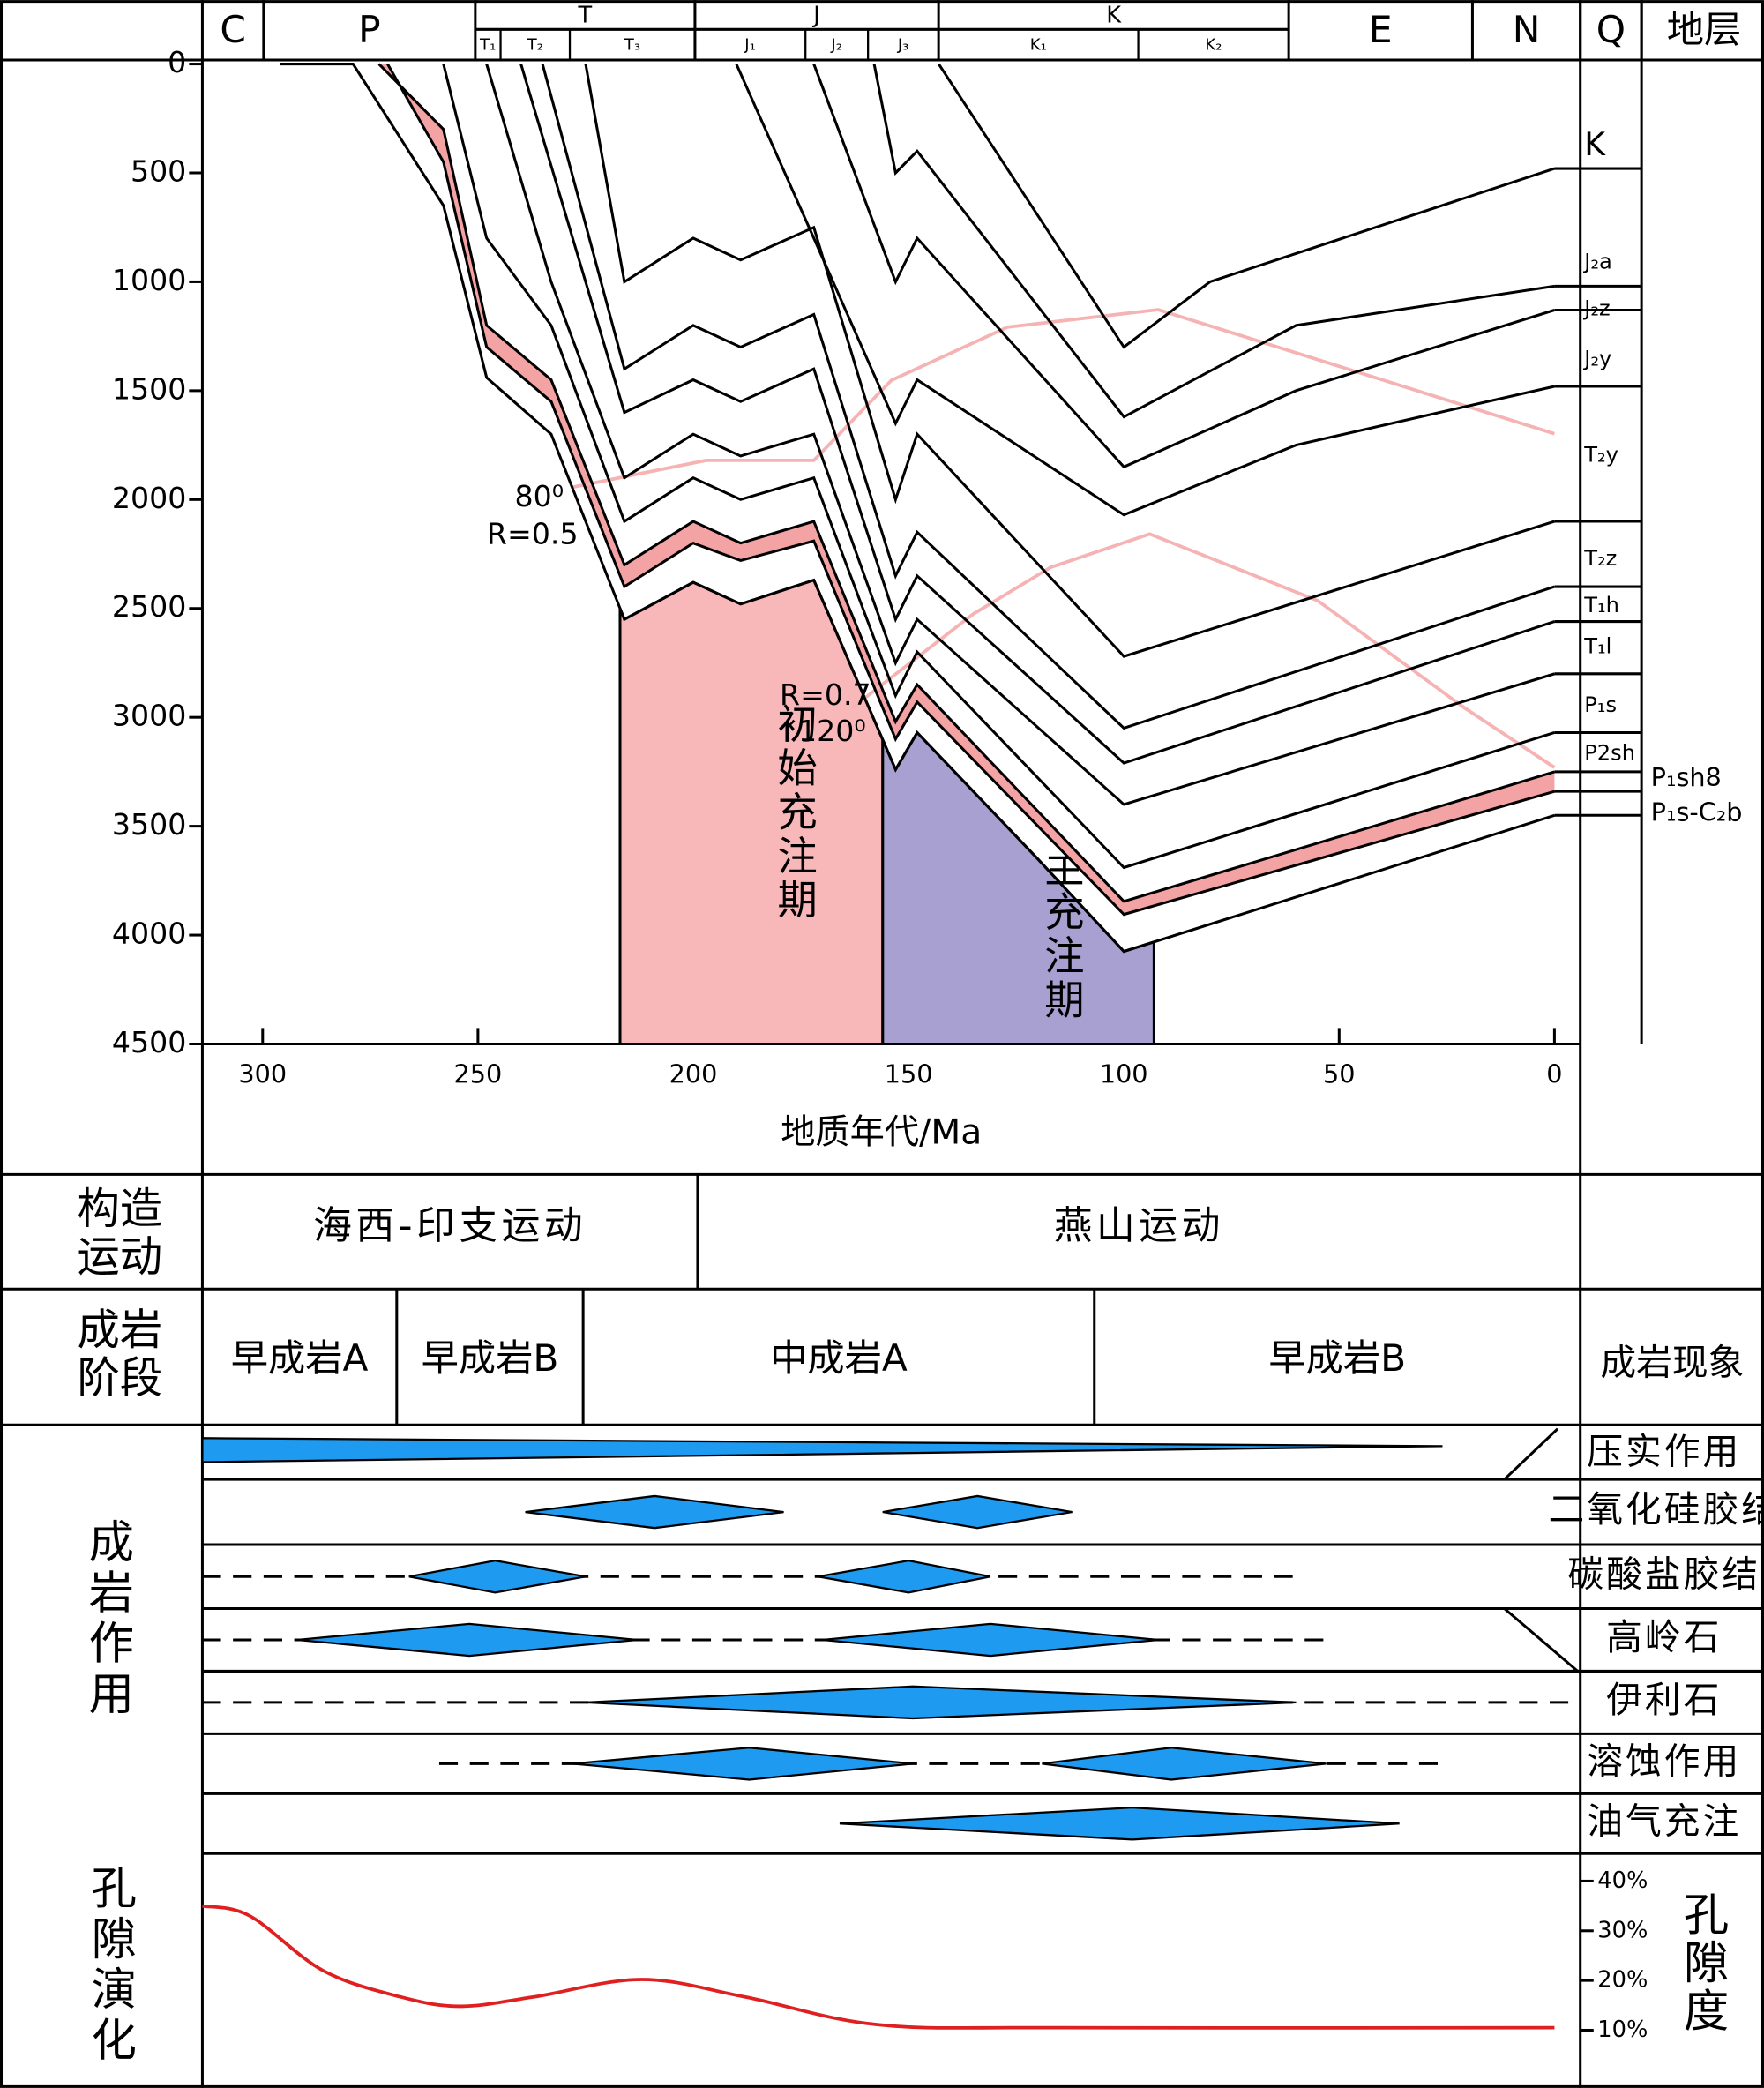 This screenshot has height=2088, width=1764. I want to click on y-tick-label: 2500, so click(149, 606).